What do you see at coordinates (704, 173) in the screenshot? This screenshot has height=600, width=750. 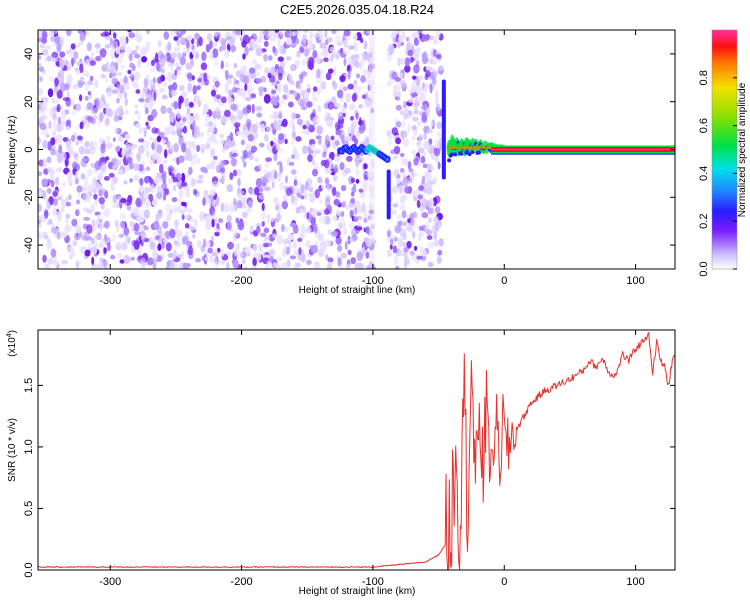 I see `colorbar-tick-label: 0.4` at bounding box center [704, 173].